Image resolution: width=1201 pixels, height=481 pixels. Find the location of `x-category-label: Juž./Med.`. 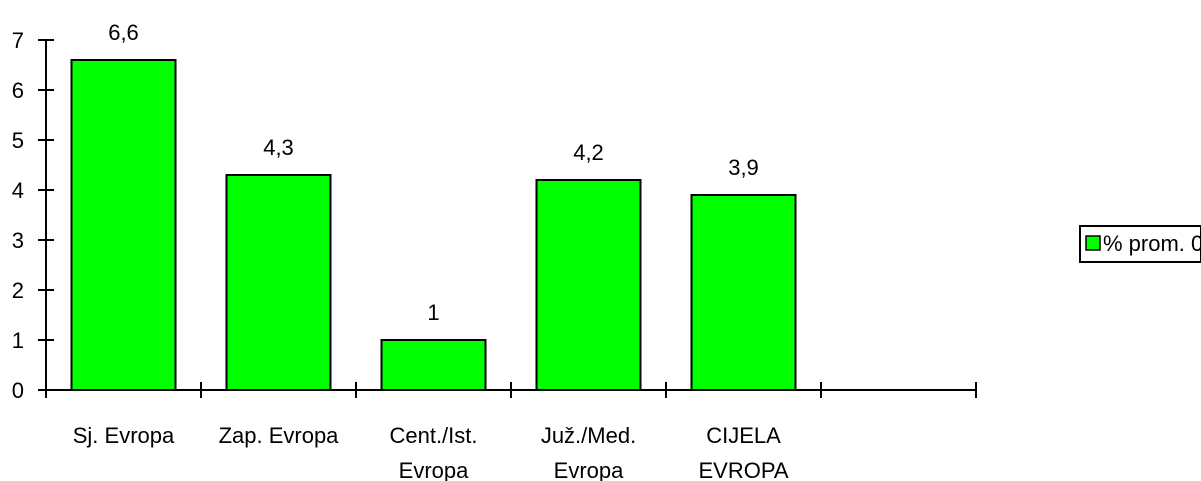

x-category-label: Juž./Med. is located at coordinates (588, 435).